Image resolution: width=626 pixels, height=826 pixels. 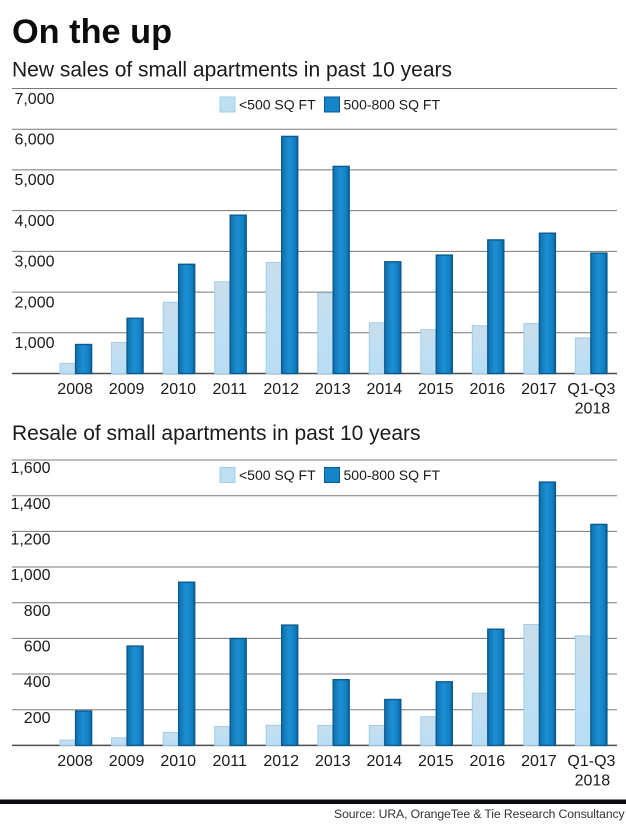 I want to click on svg-text: 2,000, so click(x=34, y=302).